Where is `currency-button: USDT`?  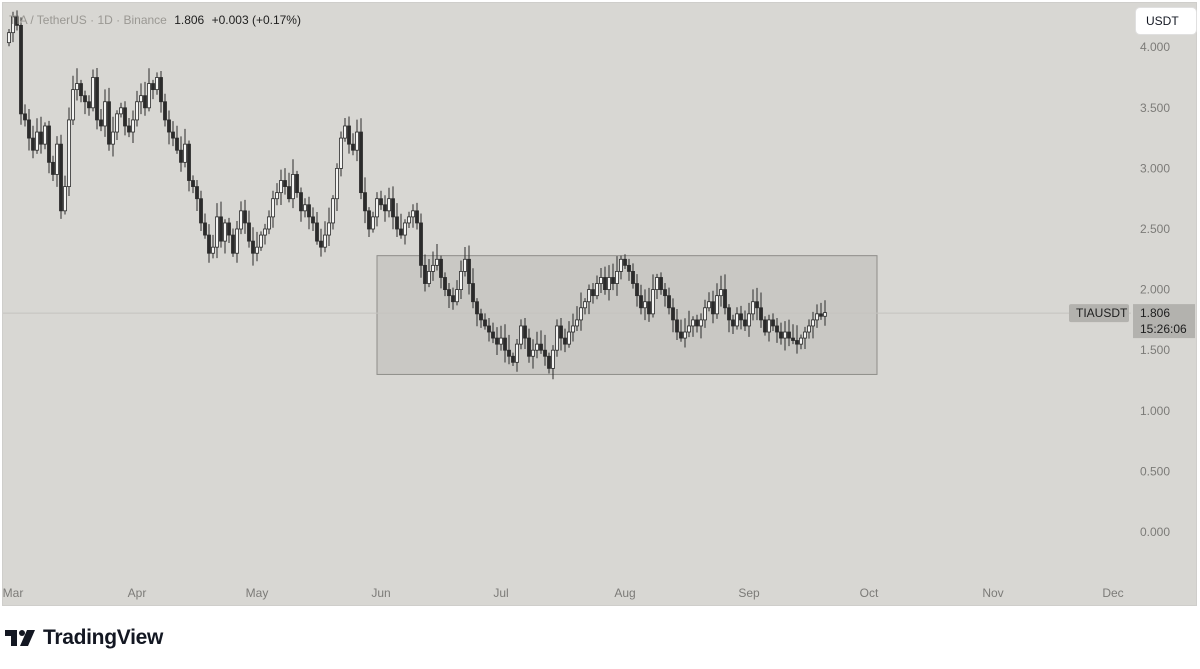
currency-button: USDT is located at coordinates (1166, 21).